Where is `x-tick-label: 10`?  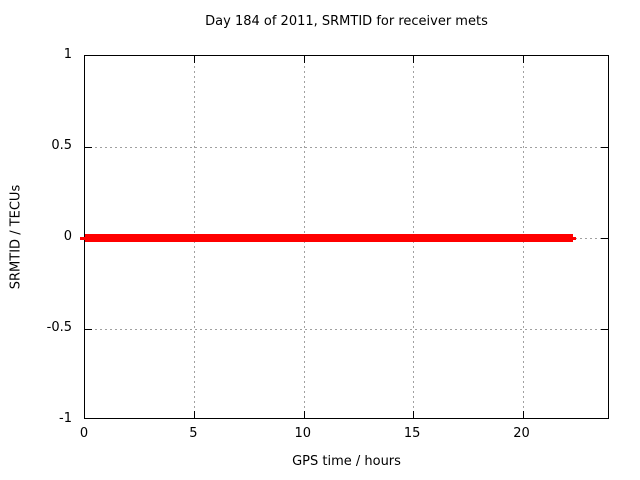
x-tick-label: 10 is located at coordinates (303, 433).